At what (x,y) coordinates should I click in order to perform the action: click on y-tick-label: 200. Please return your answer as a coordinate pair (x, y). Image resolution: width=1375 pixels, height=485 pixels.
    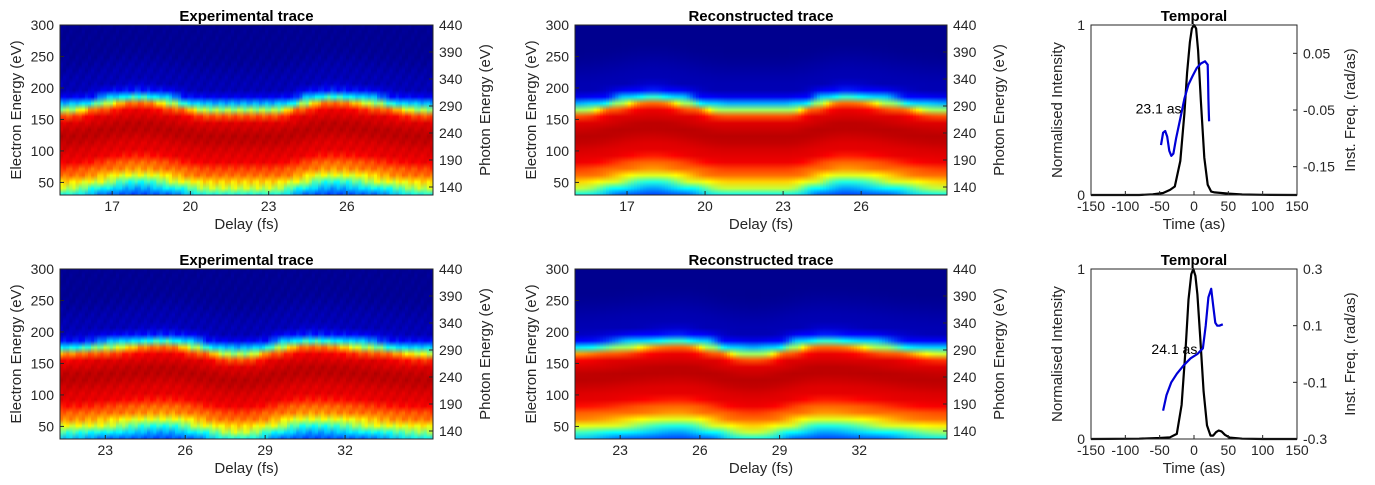
    Looking at the image, I should click on (558, 88).